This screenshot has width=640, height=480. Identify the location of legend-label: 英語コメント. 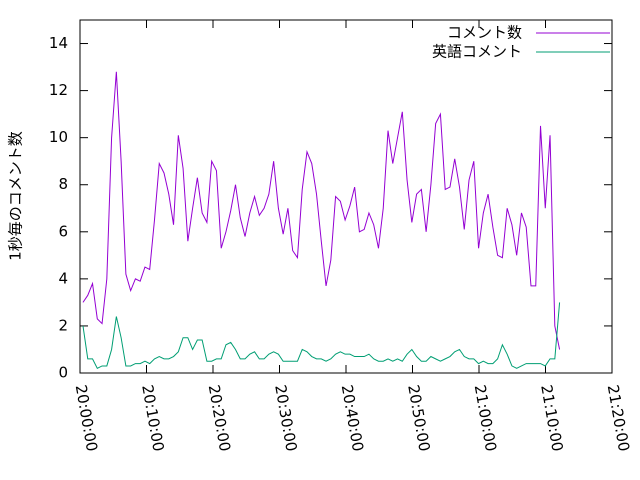
(477, 52).